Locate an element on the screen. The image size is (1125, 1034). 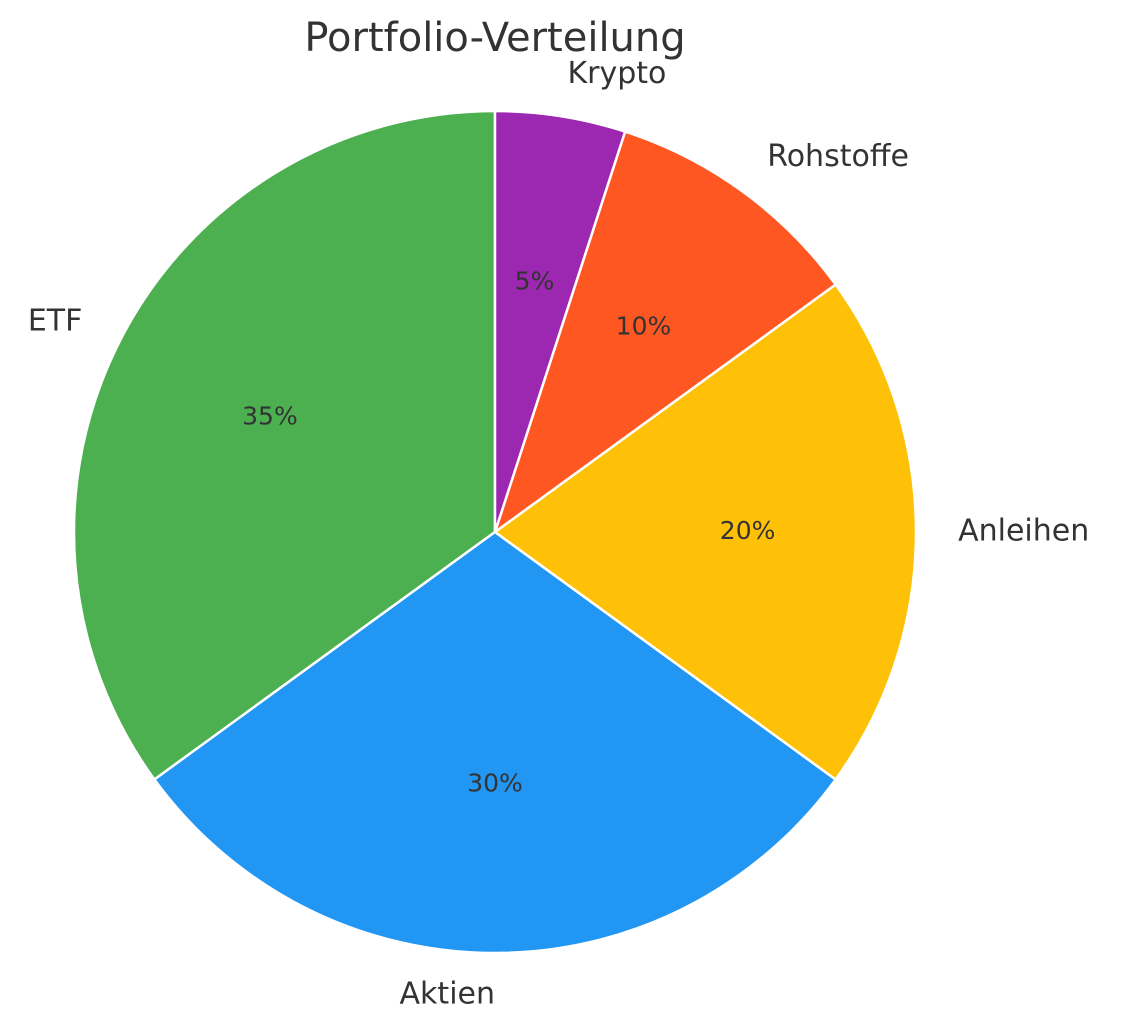
value-label: 30% is located at coordinates (495, 783).